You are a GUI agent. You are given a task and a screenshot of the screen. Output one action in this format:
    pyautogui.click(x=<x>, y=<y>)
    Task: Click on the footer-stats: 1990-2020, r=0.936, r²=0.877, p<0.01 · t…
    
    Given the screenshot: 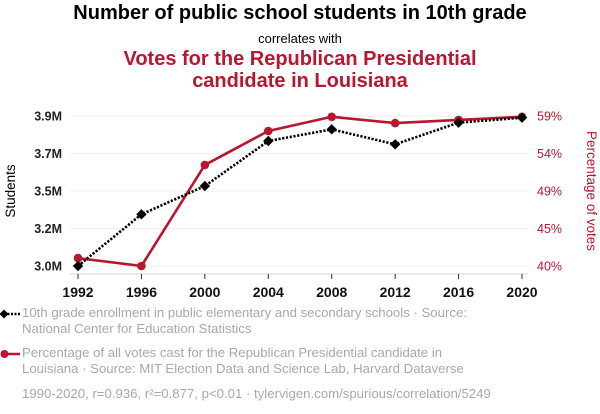 What is the action you would take?
    pyautogui.click(x=256, y=393)
    